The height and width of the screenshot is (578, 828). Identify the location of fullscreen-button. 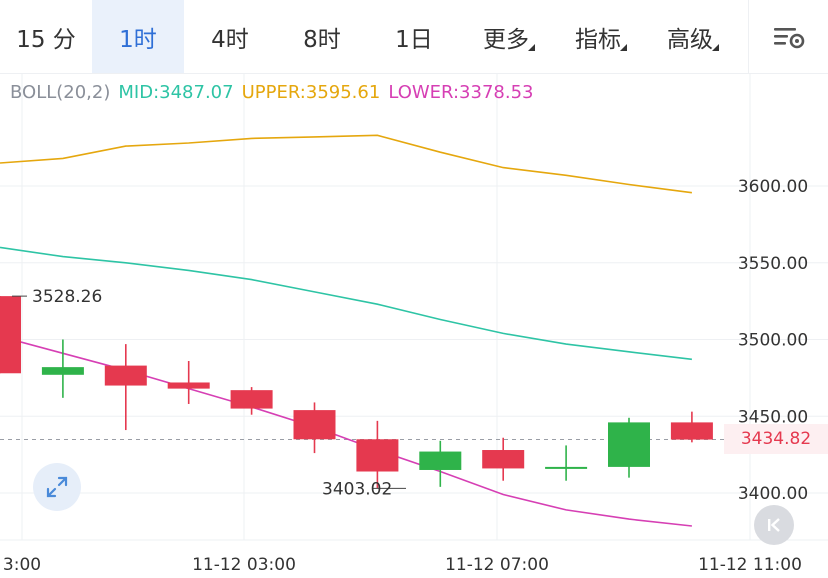
(57, 487).